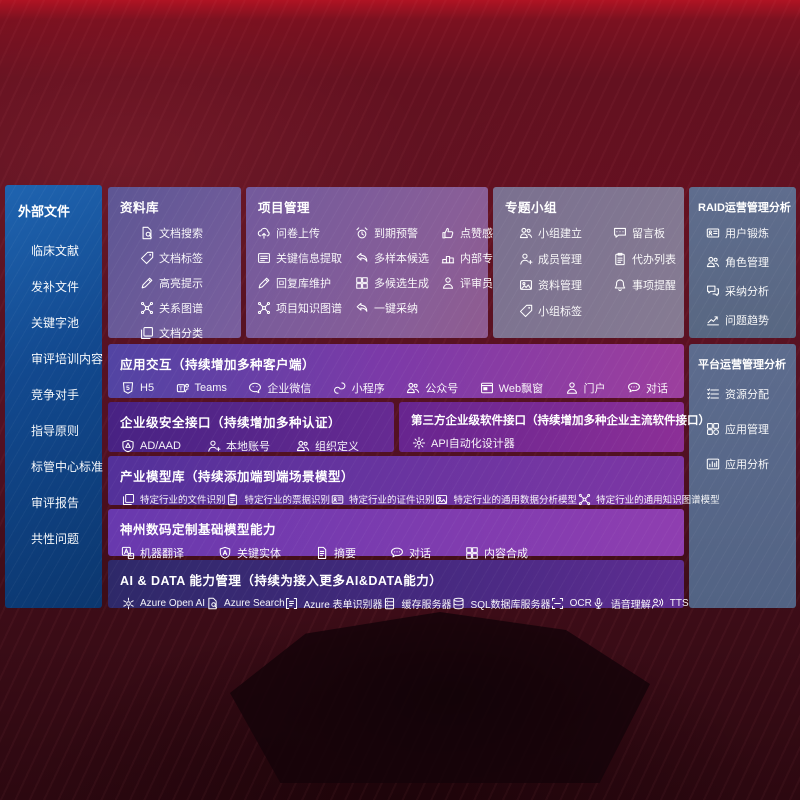  What do you see at coordinates (432, 388) in the screenshot?
I see `feature-item: 公众号` at bounding box center [432, 388].